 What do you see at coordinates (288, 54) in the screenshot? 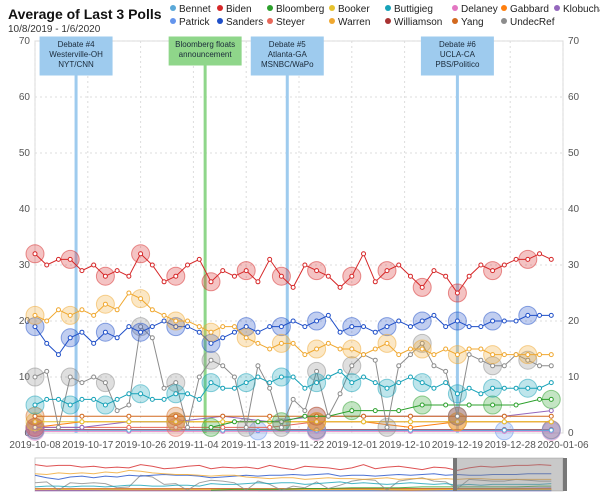
I see `annotation-label: Atlanta-GA` at bounding box center [288, 54].